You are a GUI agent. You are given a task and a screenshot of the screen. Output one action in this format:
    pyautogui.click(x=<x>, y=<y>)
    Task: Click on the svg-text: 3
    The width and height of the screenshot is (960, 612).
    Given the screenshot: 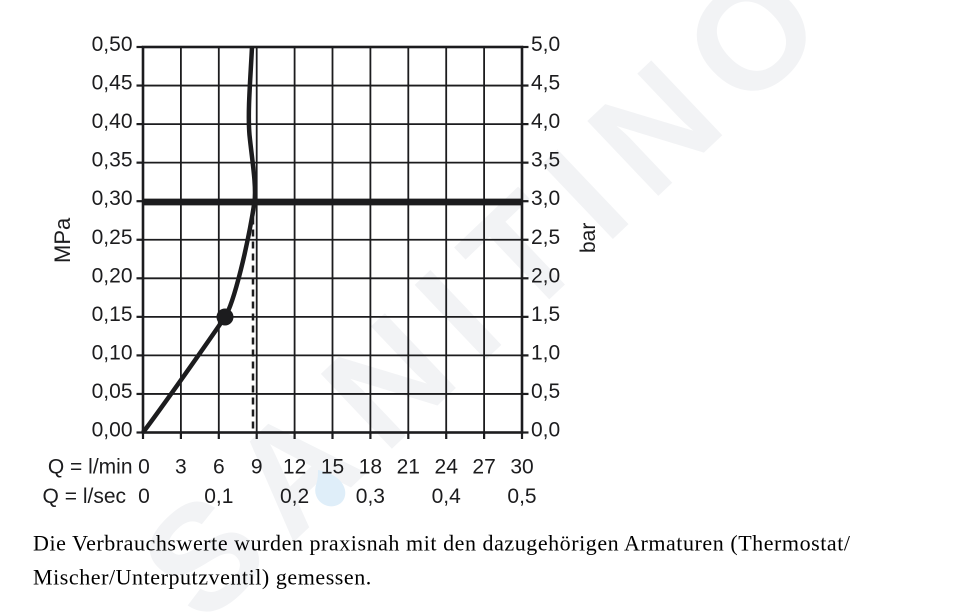 What is the action you would take?
    pyautogui.click(x=181, y=467)
    